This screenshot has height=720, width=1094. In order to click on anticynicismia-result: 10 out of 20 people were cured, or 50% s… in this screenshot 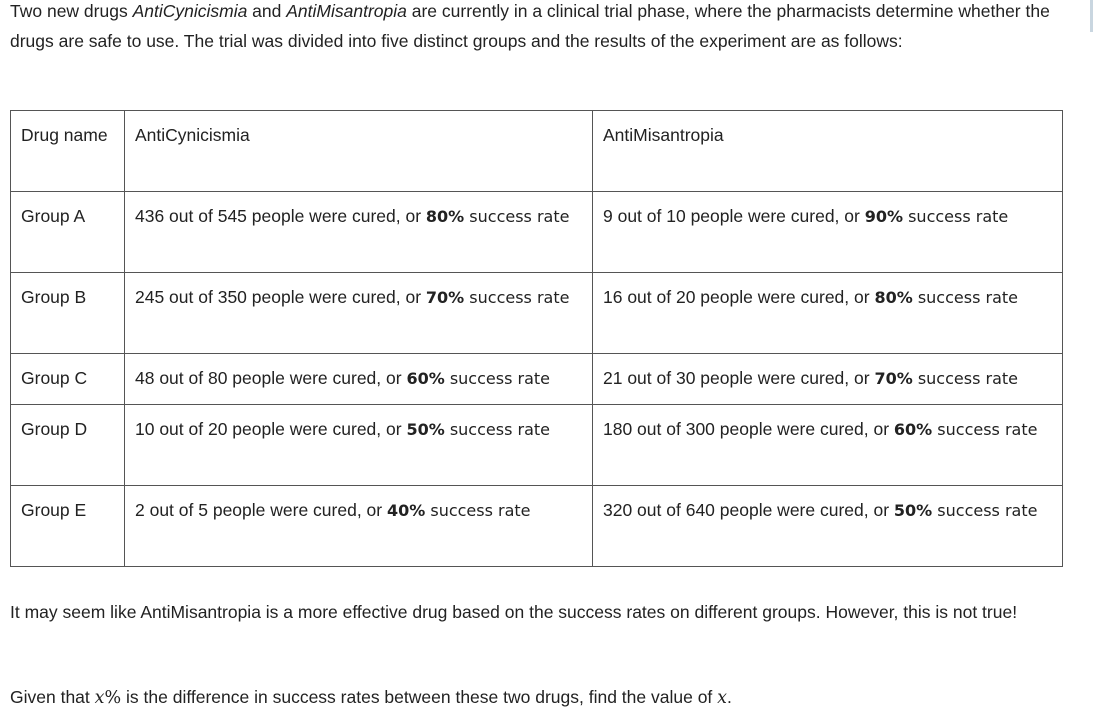, I will do `click(358, 445)`.